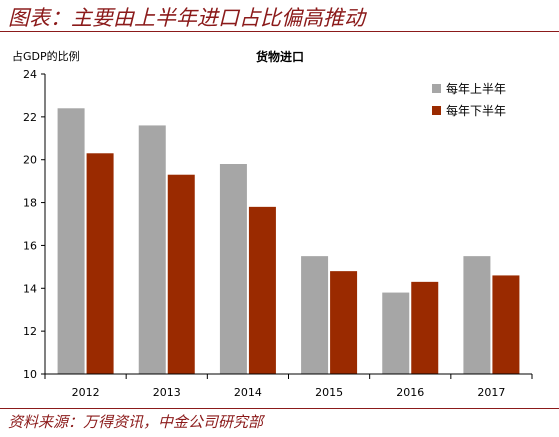 This screenshot has width=559, height=437. Describe the element at coordinates (30, 203) in the screenshot. I see `y-tick-label: 18` at that location.